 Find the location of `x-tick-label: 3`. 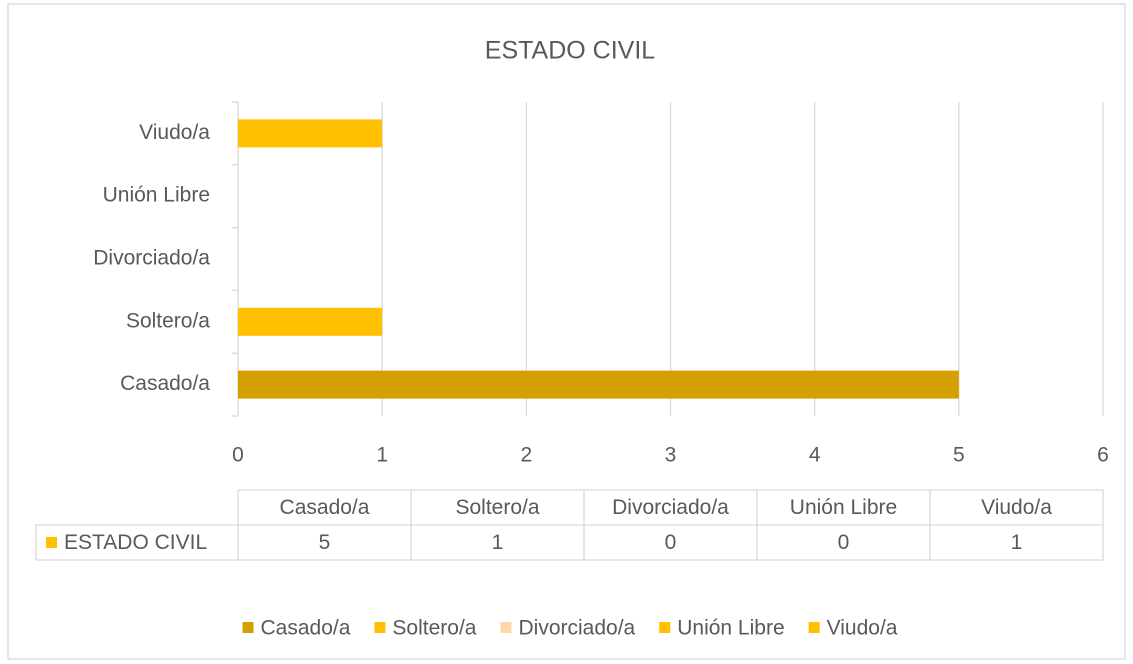

x-tick-label: 3 is located at coordinates (671, 455).